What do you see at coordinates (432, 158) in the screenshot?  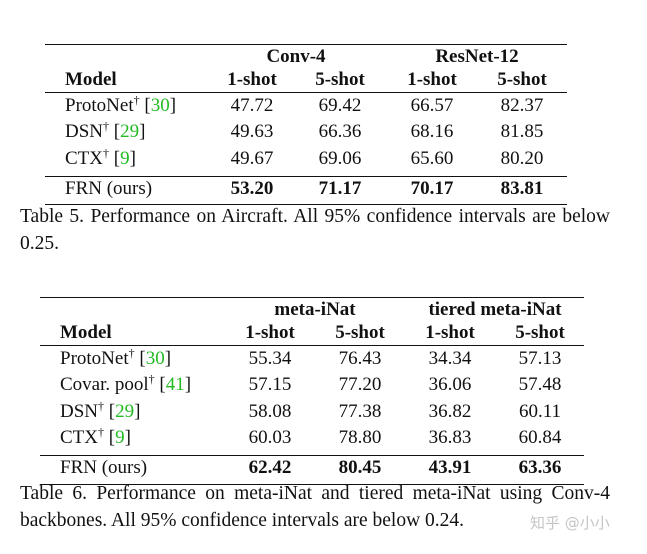 I see `cell-value: 65.60` at bounding box center [432, 158].